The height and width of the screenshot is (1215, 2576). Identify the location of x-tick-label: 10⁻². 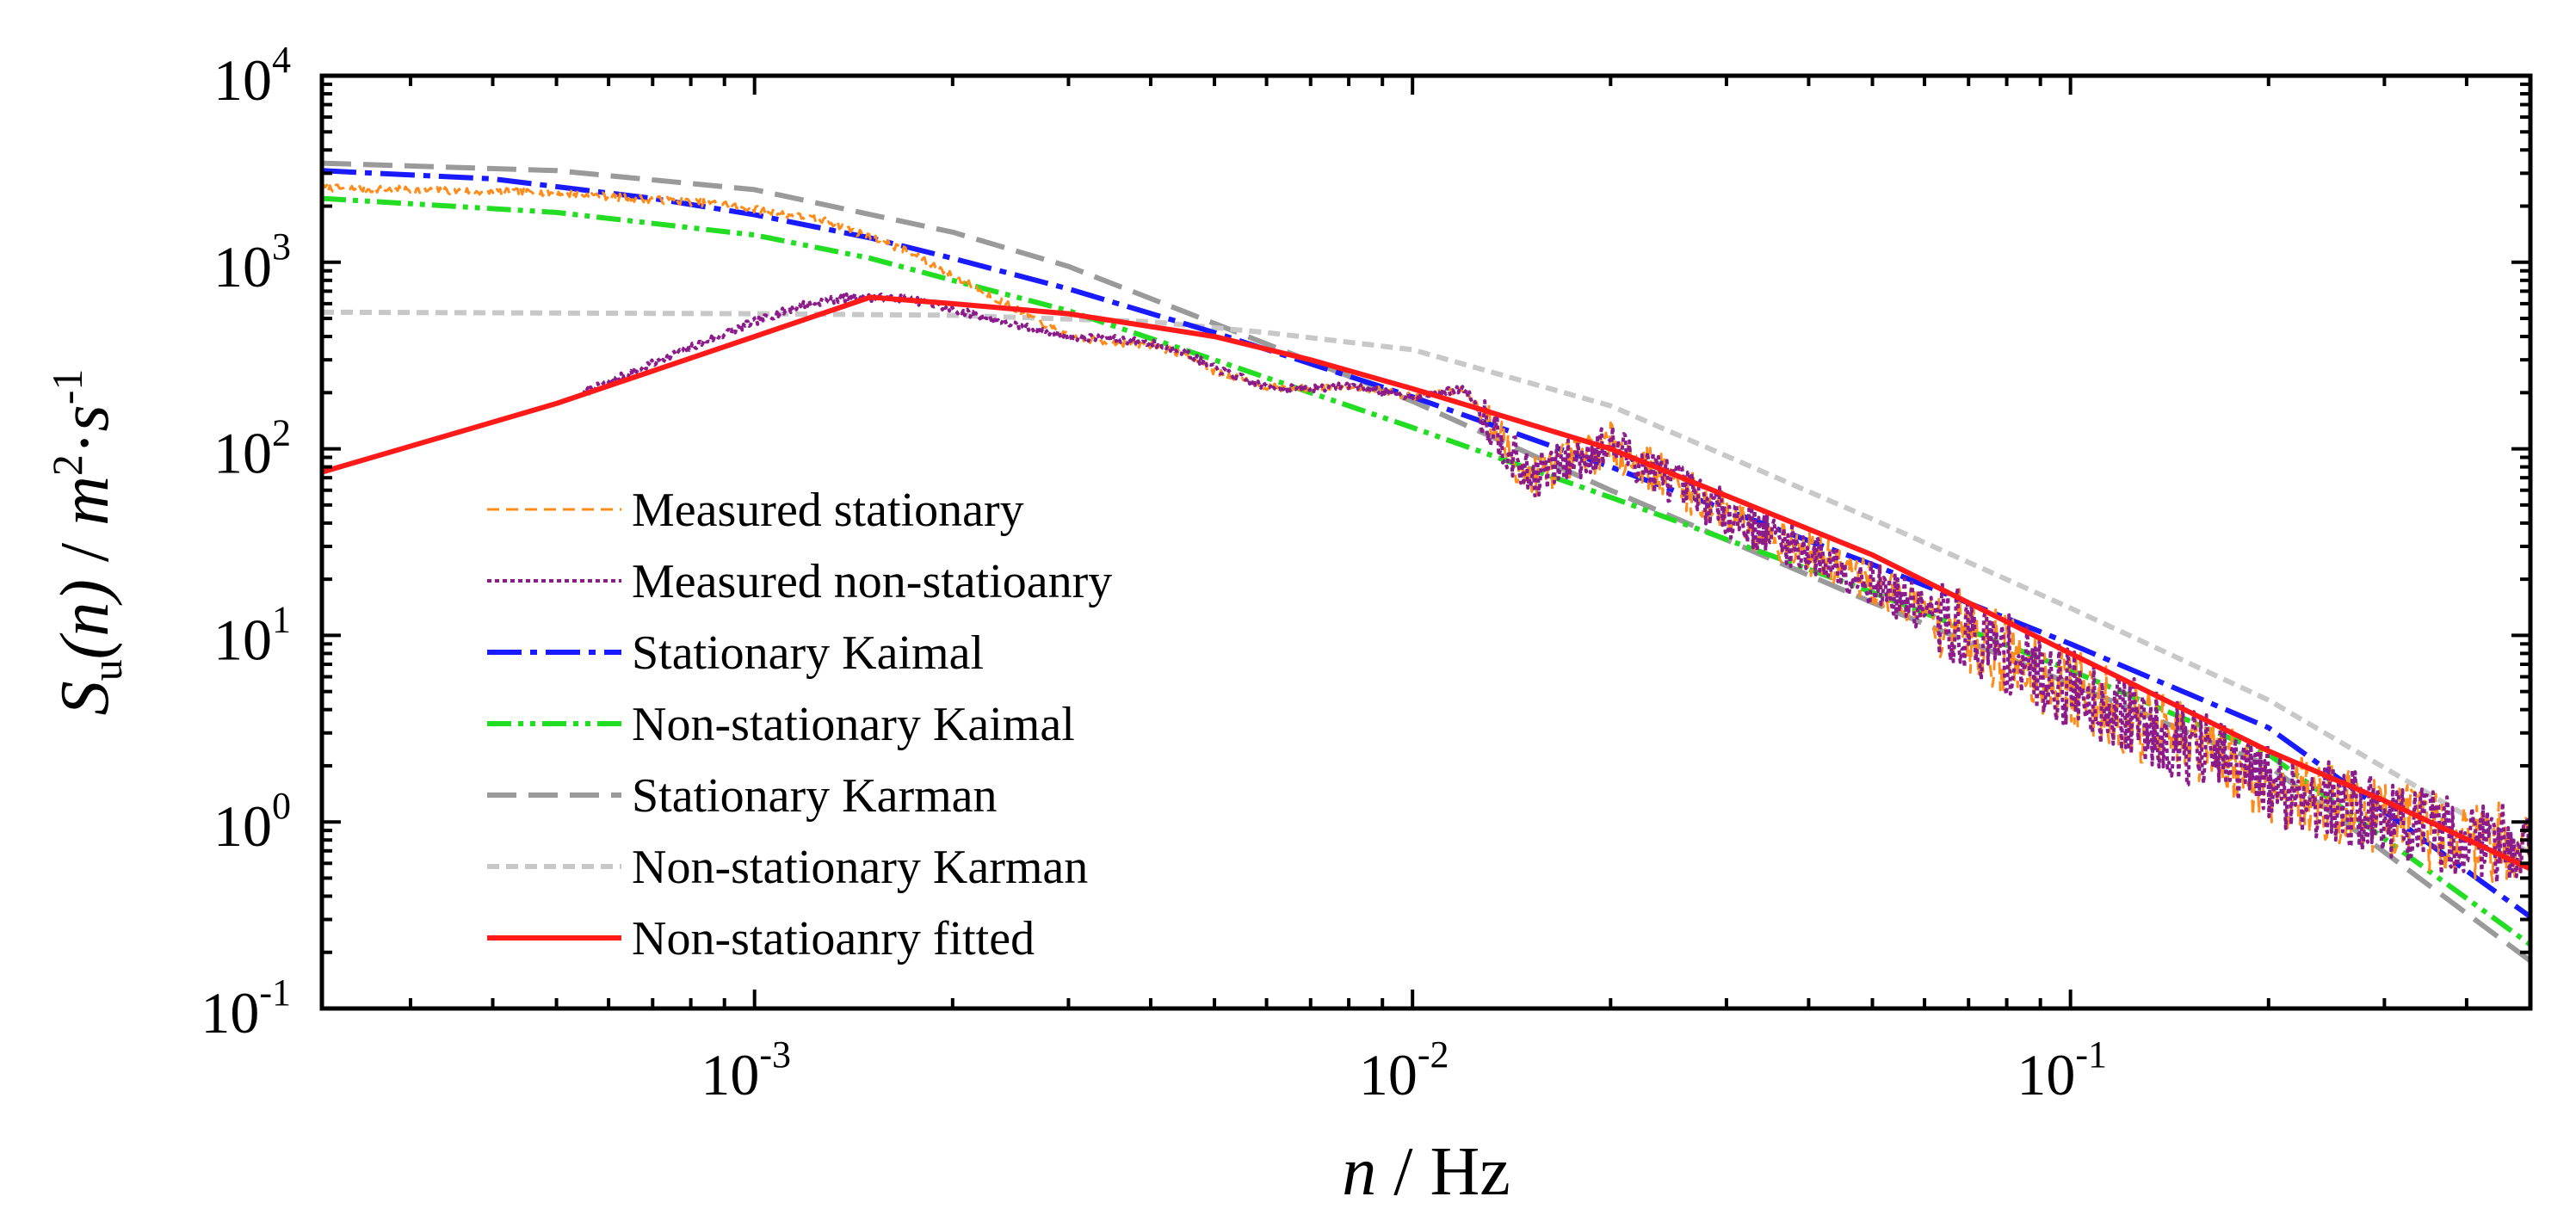
(1404, 1070).